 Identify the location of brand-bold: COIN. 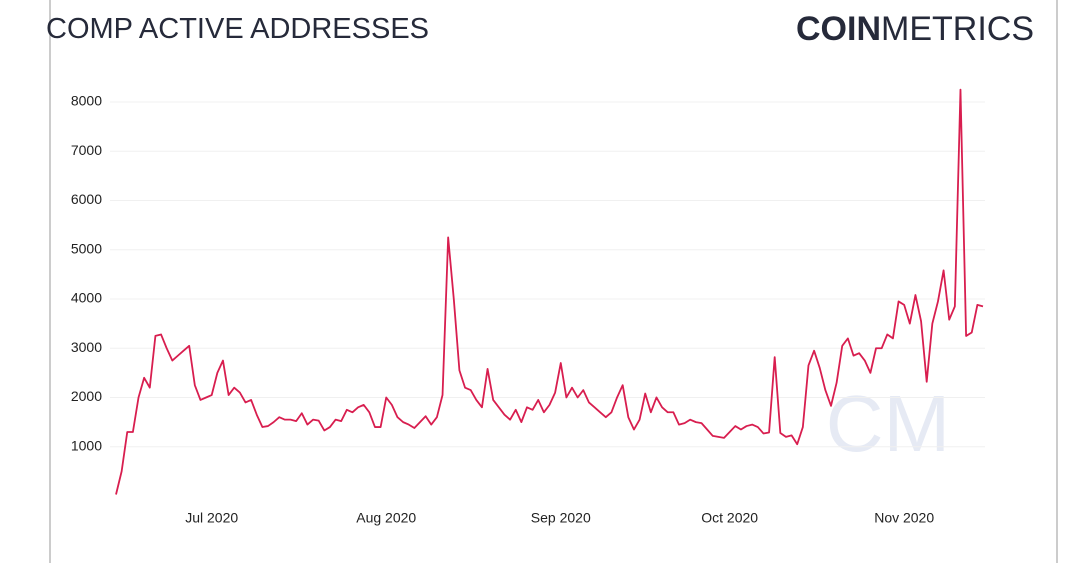
(838, 29).